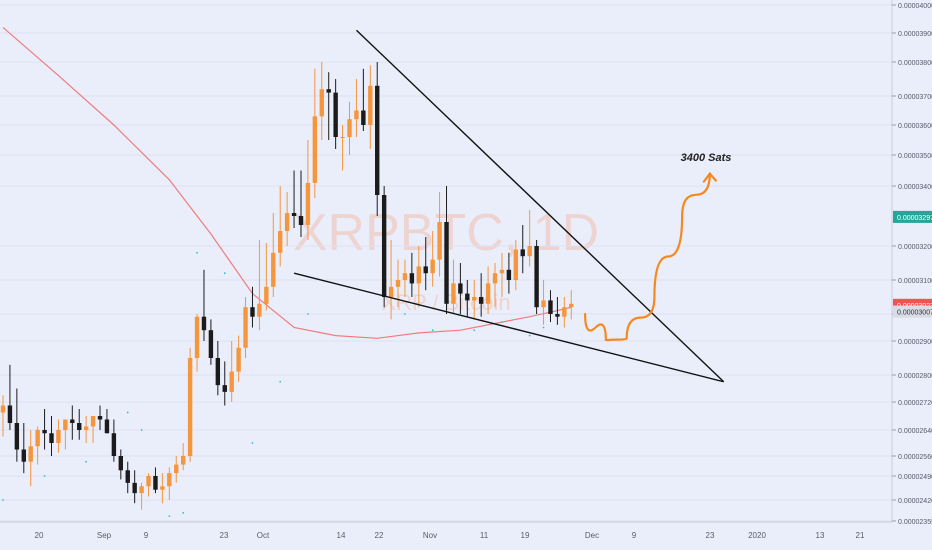 This screenshot has width=932, height=550. What do you see at coordinates (915, 501) in the screenshot?
I see `y-tick-label: 0.00002420` at bounding box center [915, 501].